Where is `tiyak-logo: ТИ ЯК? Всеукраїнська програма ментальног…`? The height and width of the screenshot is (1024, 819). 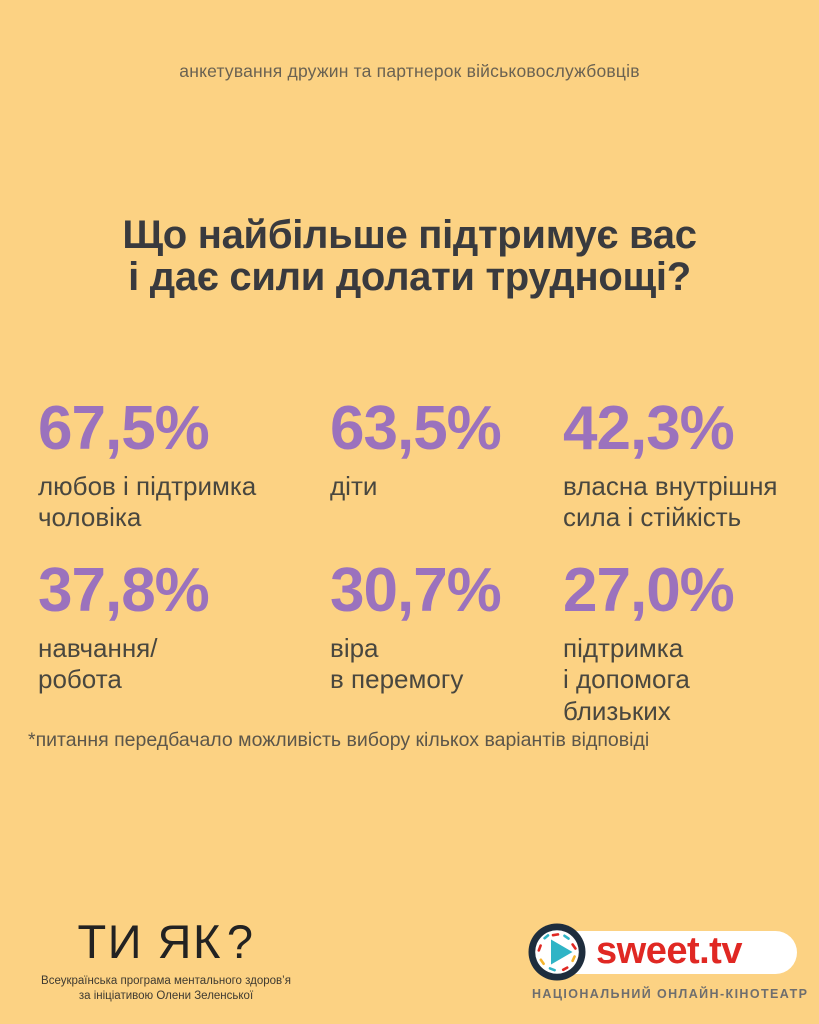 tiyak-logo: ТИ ЯК? Всеукраїнська програма ментальног… is located at coordinates (166, 960).